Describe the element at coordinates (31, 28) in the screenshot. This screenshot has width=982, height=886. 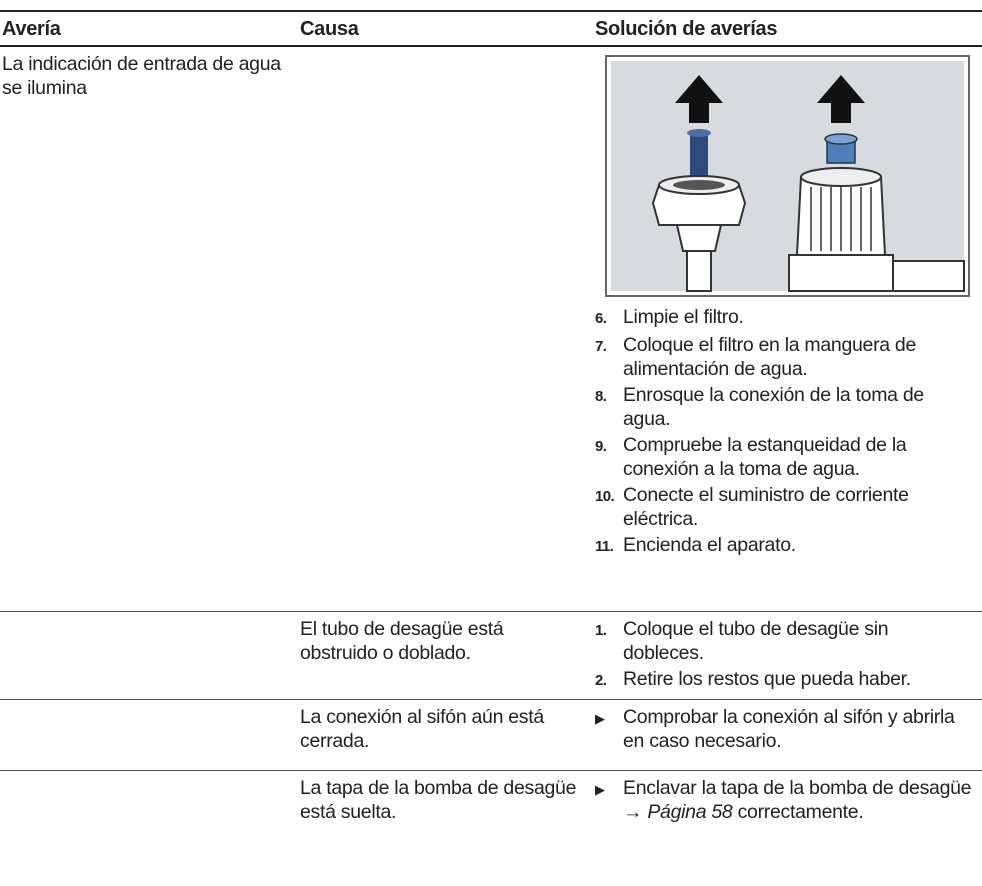
I see `header-cell: Avería` at that location.